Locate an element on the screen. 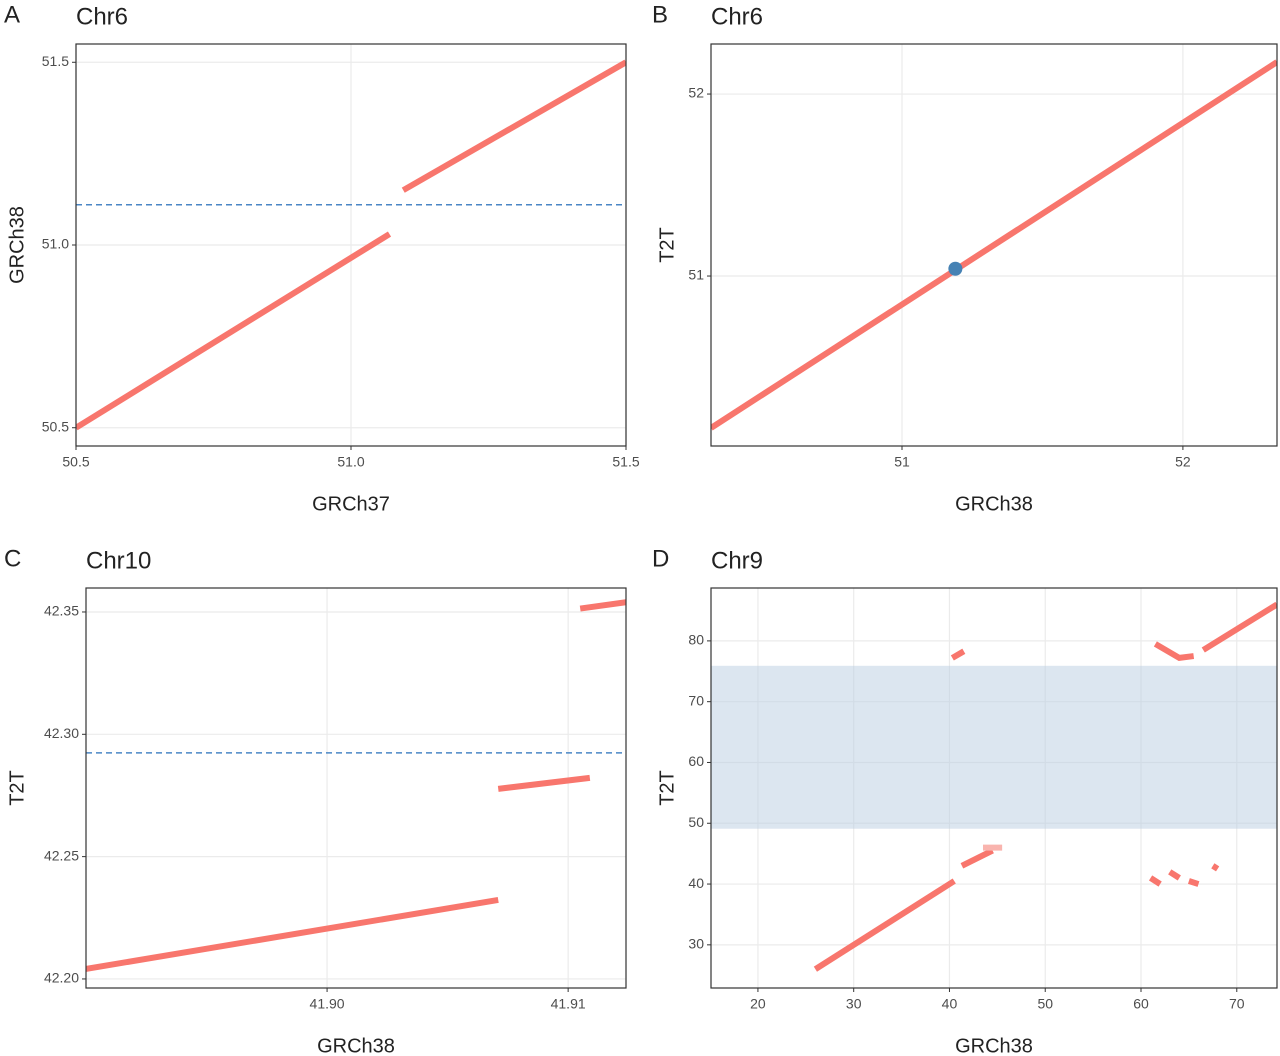 This screenshot has height=1056, width=1280. x-tick-label: 30 is located at coordinates (854, 1004).